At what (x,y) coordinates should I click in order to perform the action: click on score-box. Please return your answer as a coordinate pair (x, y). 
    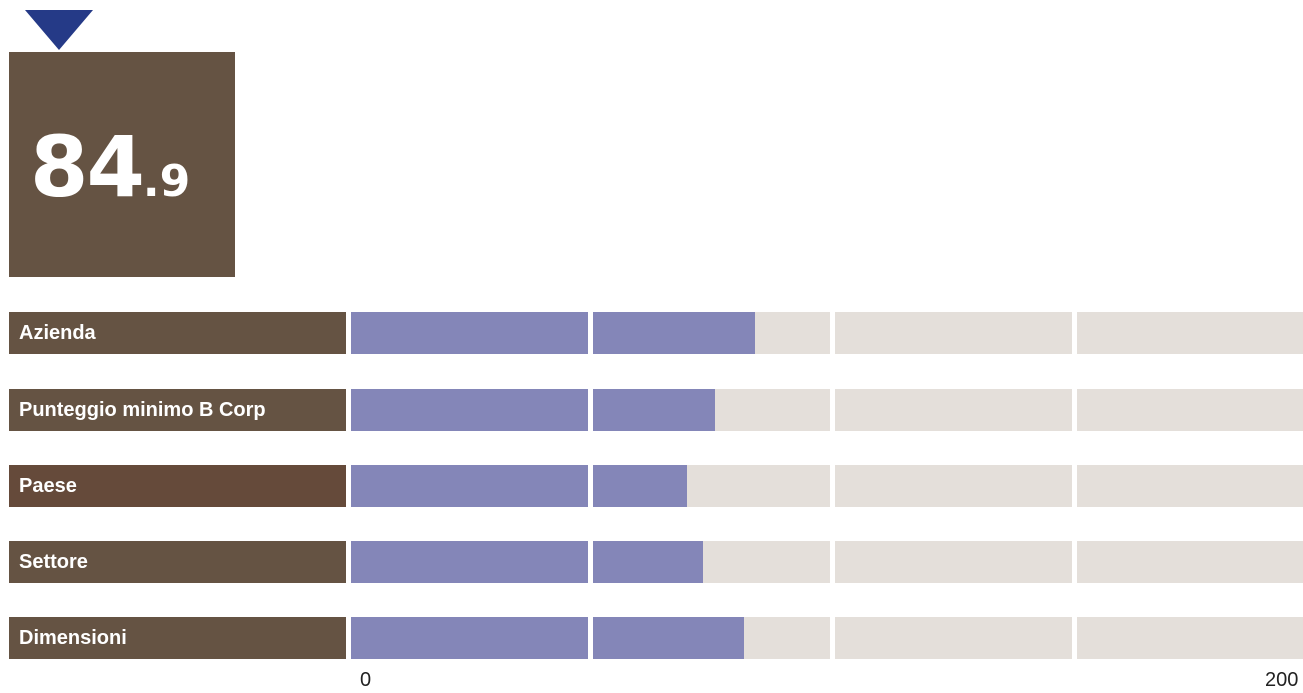
    Looking at the image, I should click on (122, 164).